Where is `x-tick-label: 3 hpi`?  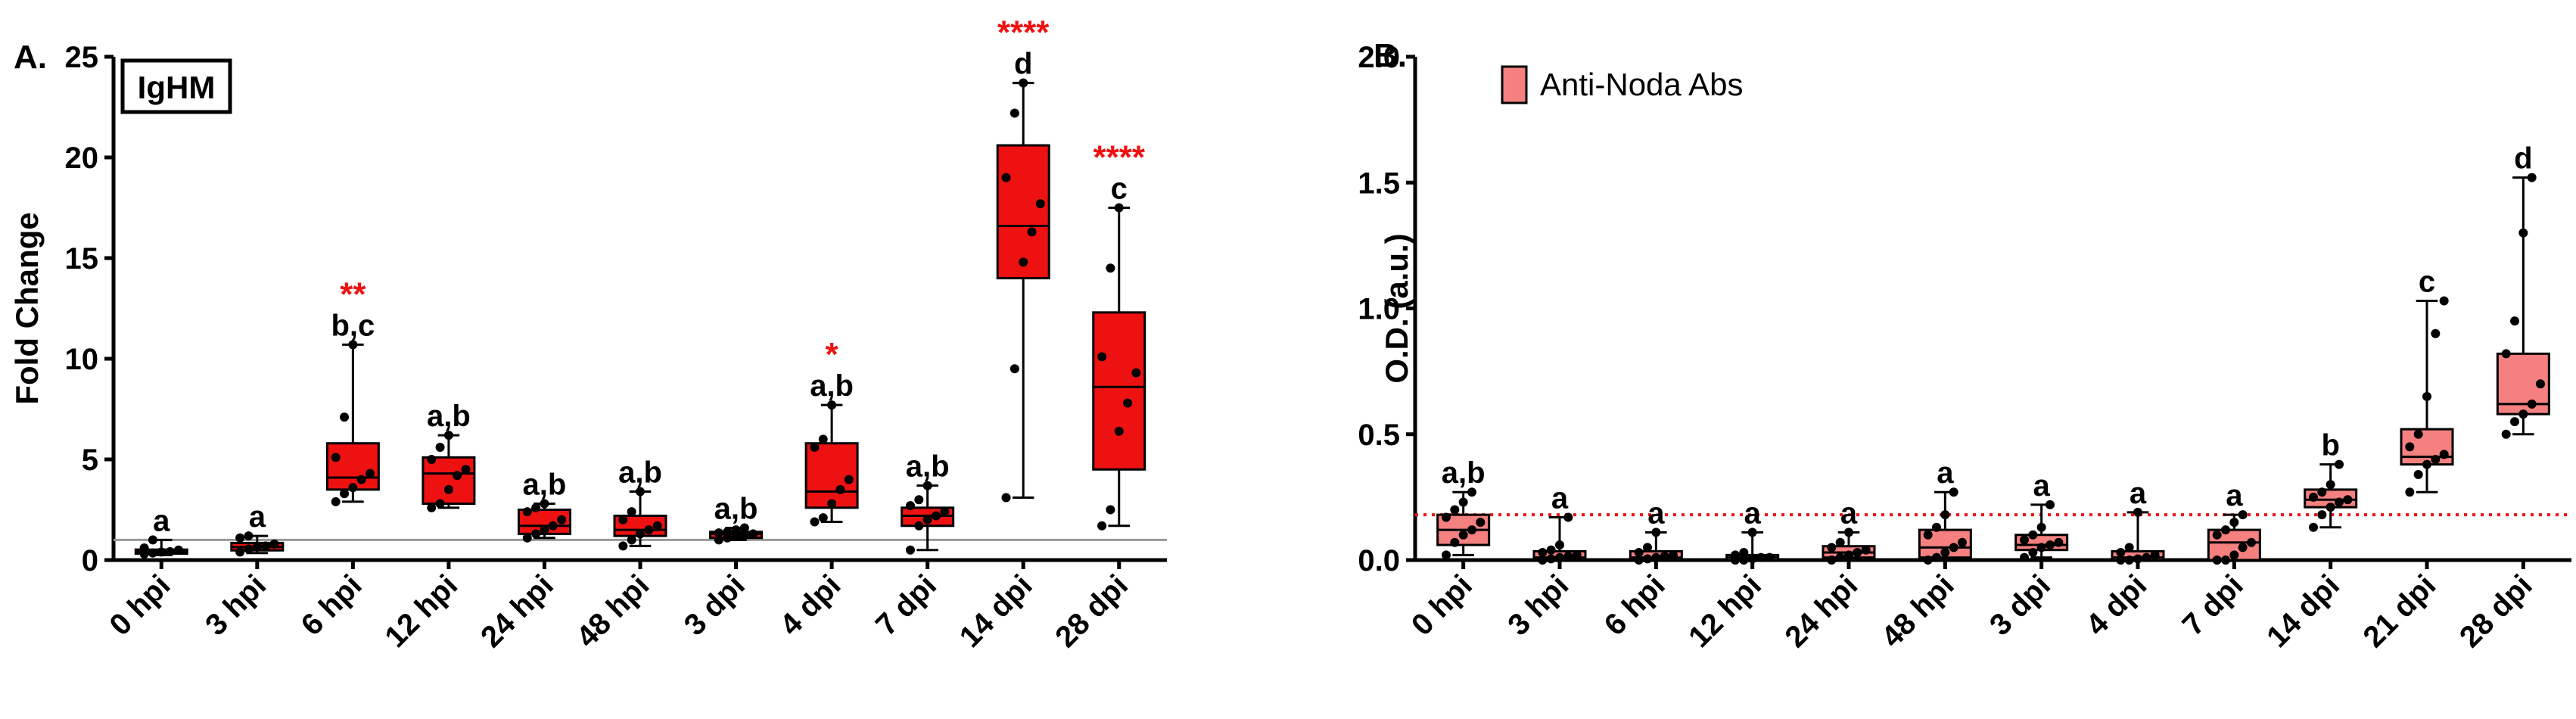 x-tick-label: 3 hpi is located at coordinates (235, 605).